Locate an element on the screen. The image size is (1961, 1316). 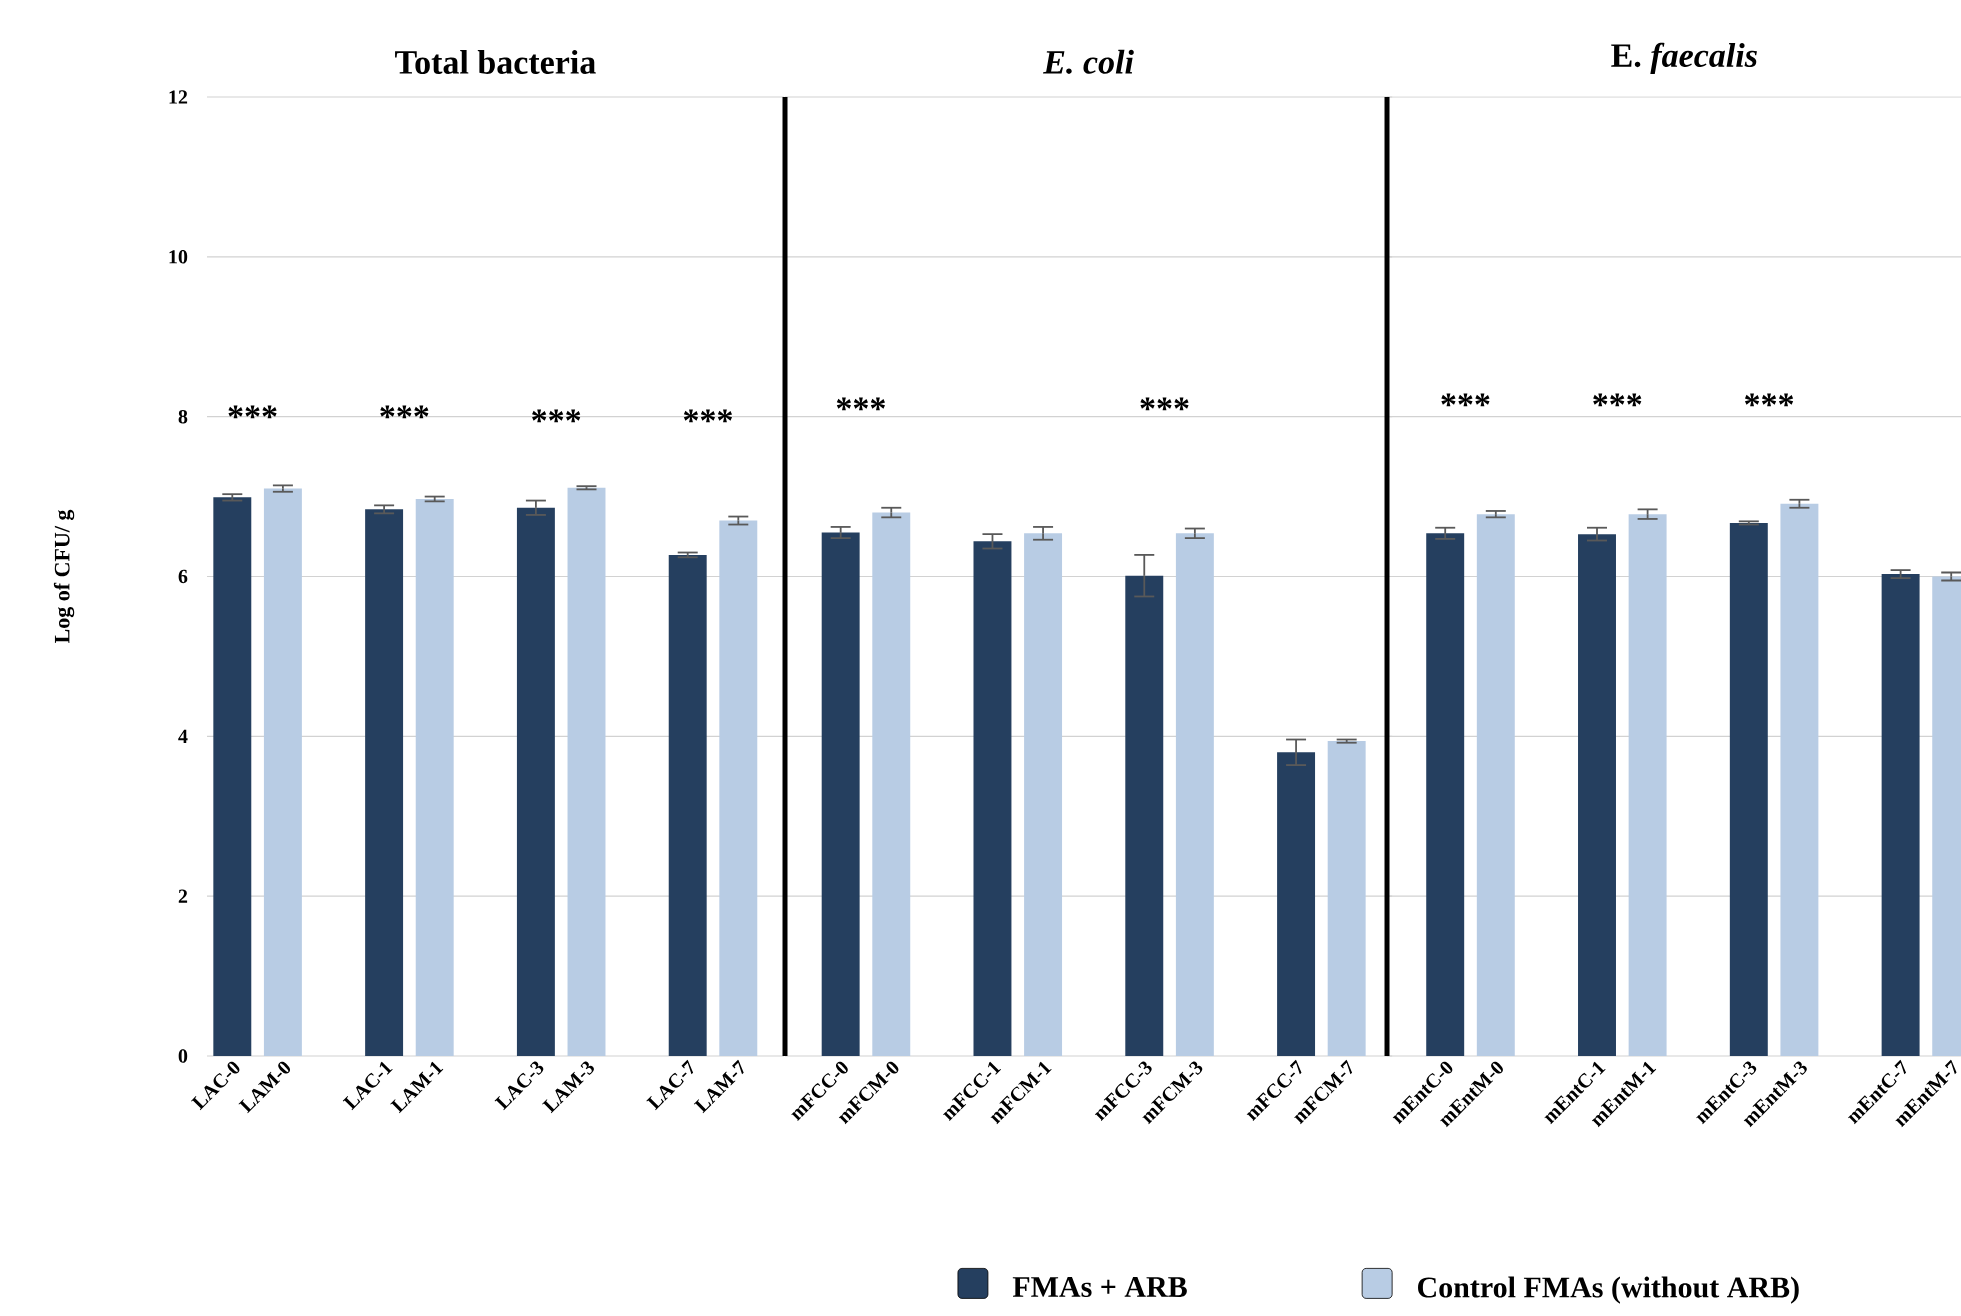
y-tick-label: 6 is located at coordinates (183, 576).